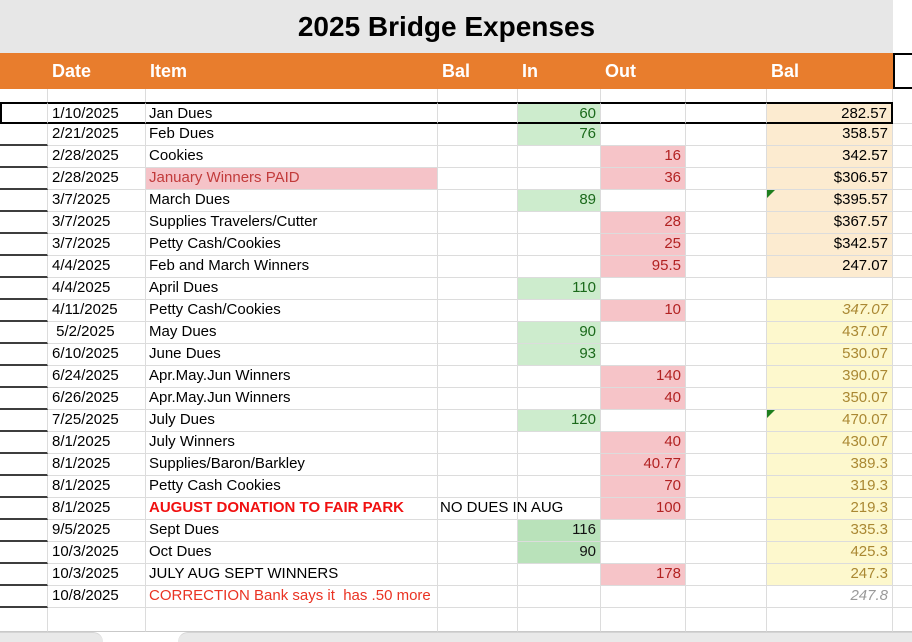  I want to click on balance-cell: 358.57, so click(830, 135).